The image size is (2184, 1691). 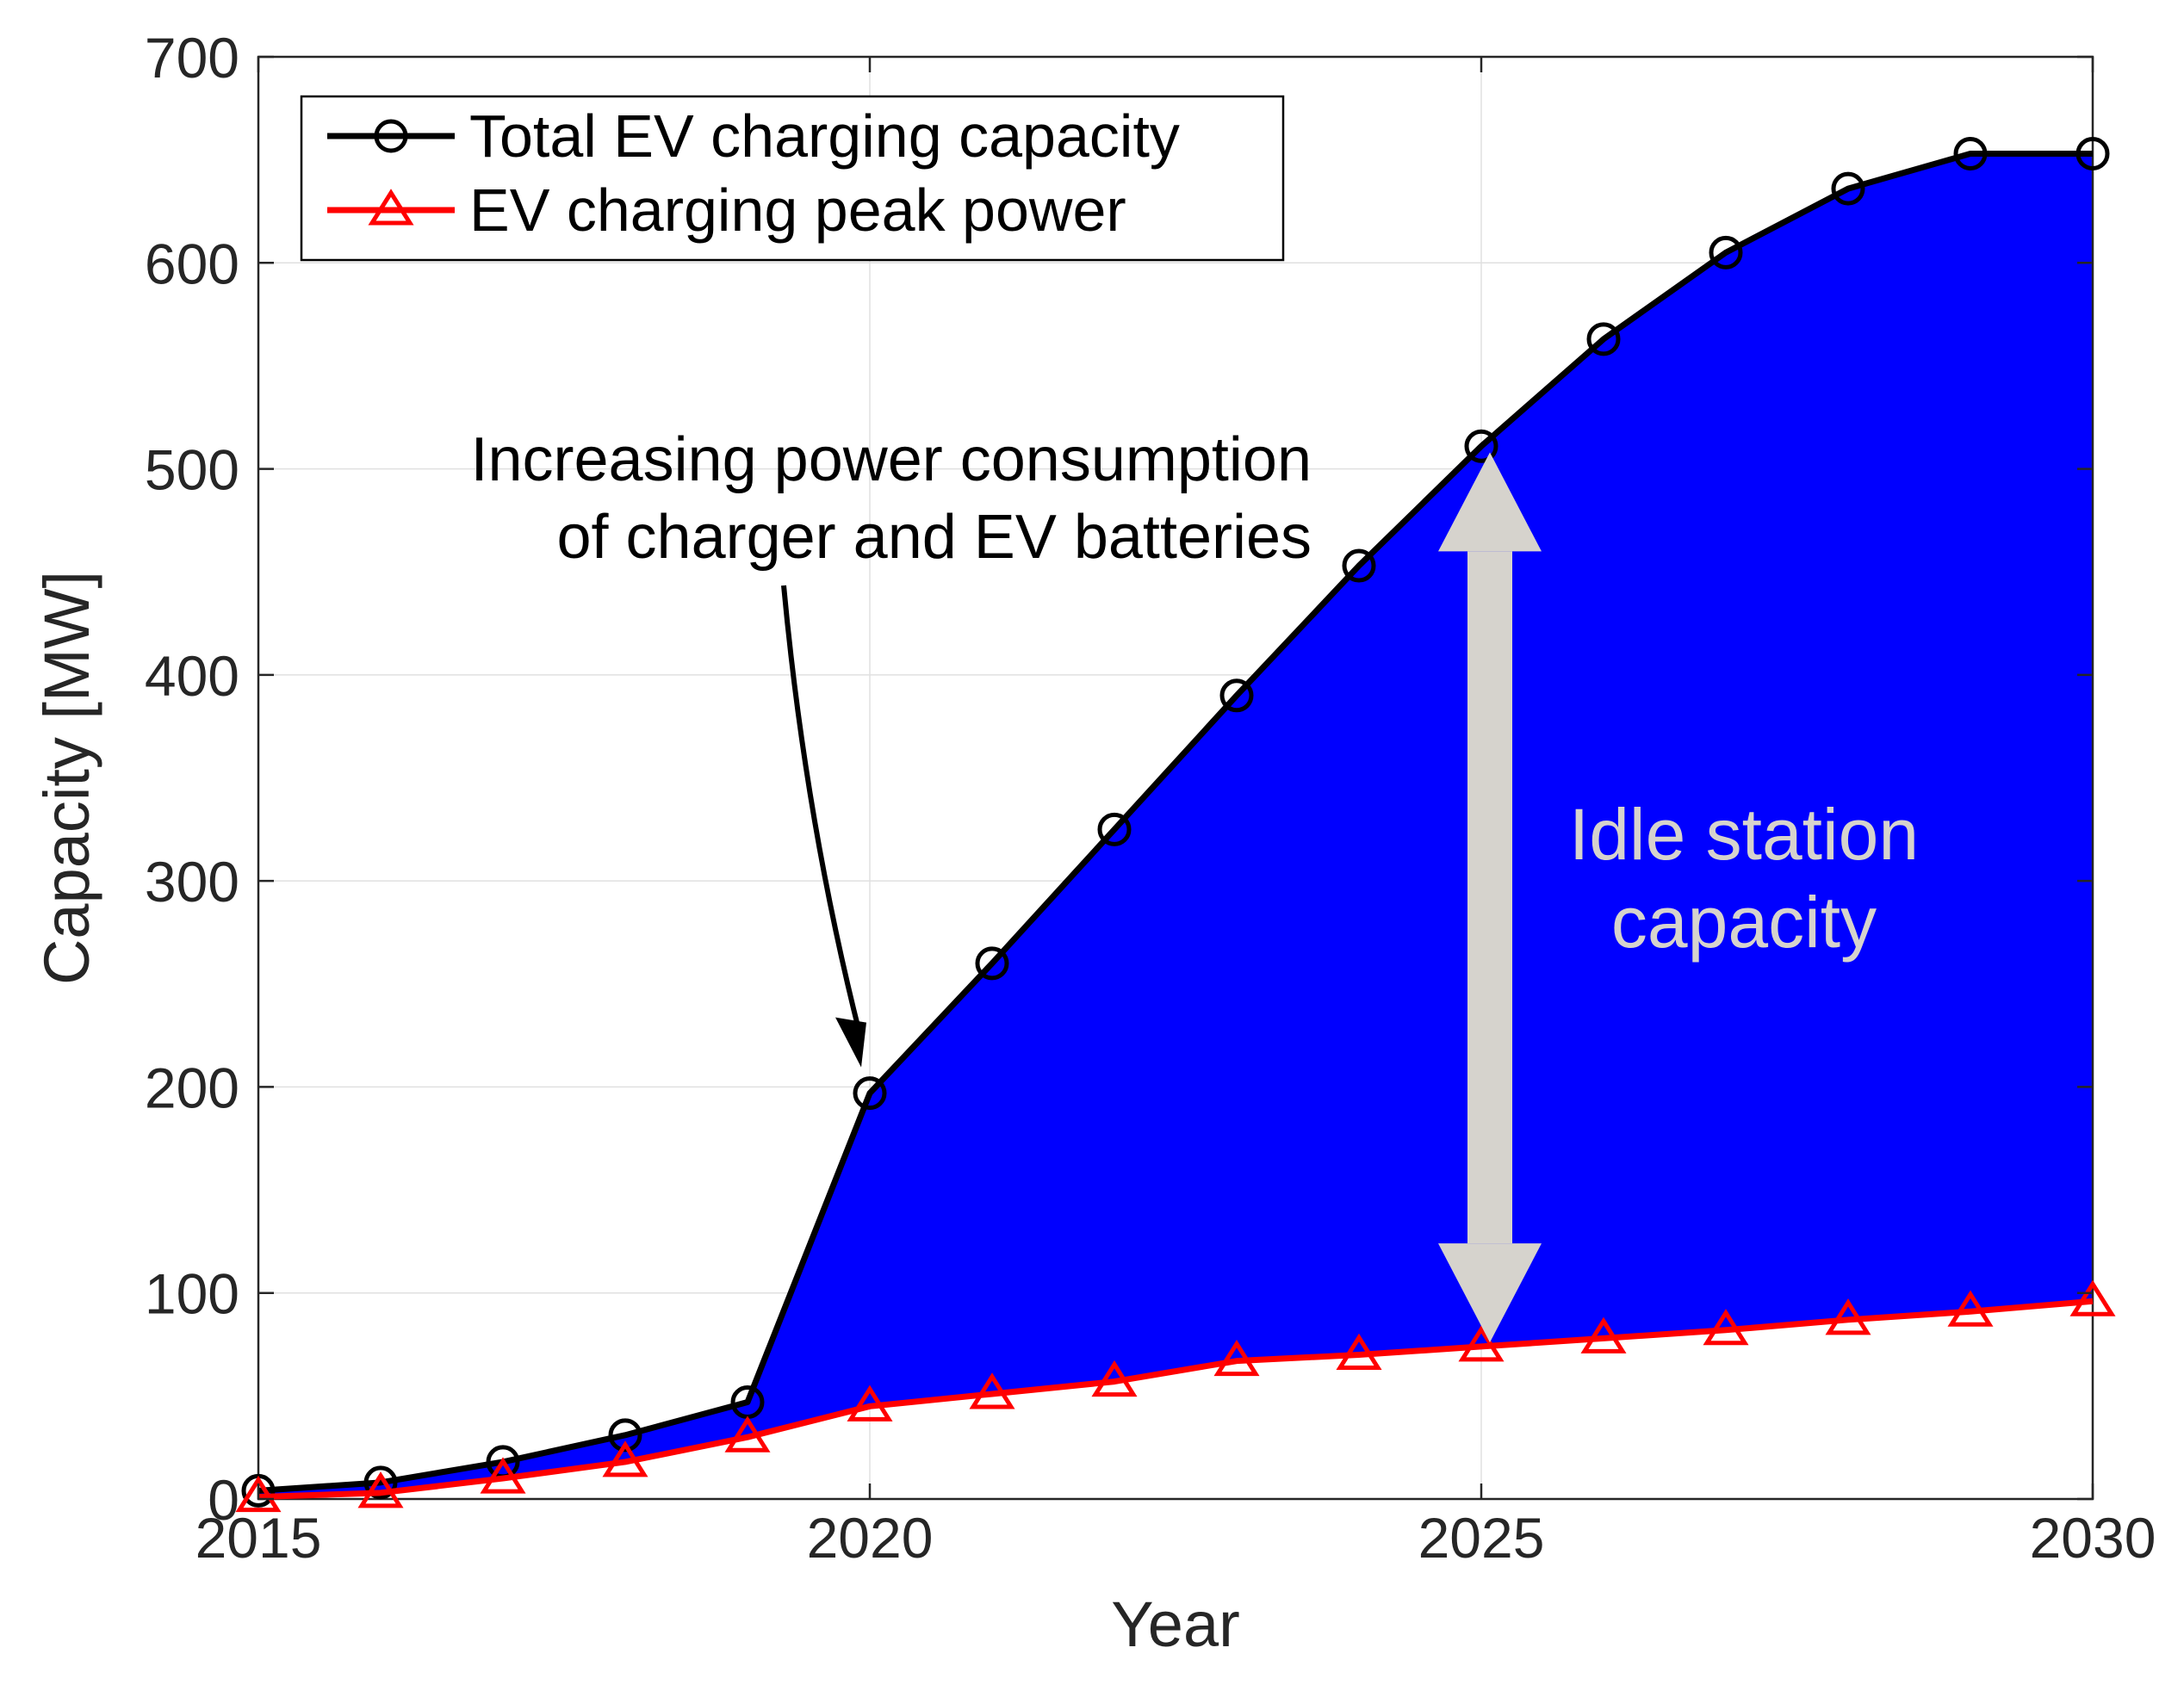 What do you see at coordinates (1744, 923) in the screenshot?
I see `idle-label-line-2: capacity` at bounding box center [1744, 923].